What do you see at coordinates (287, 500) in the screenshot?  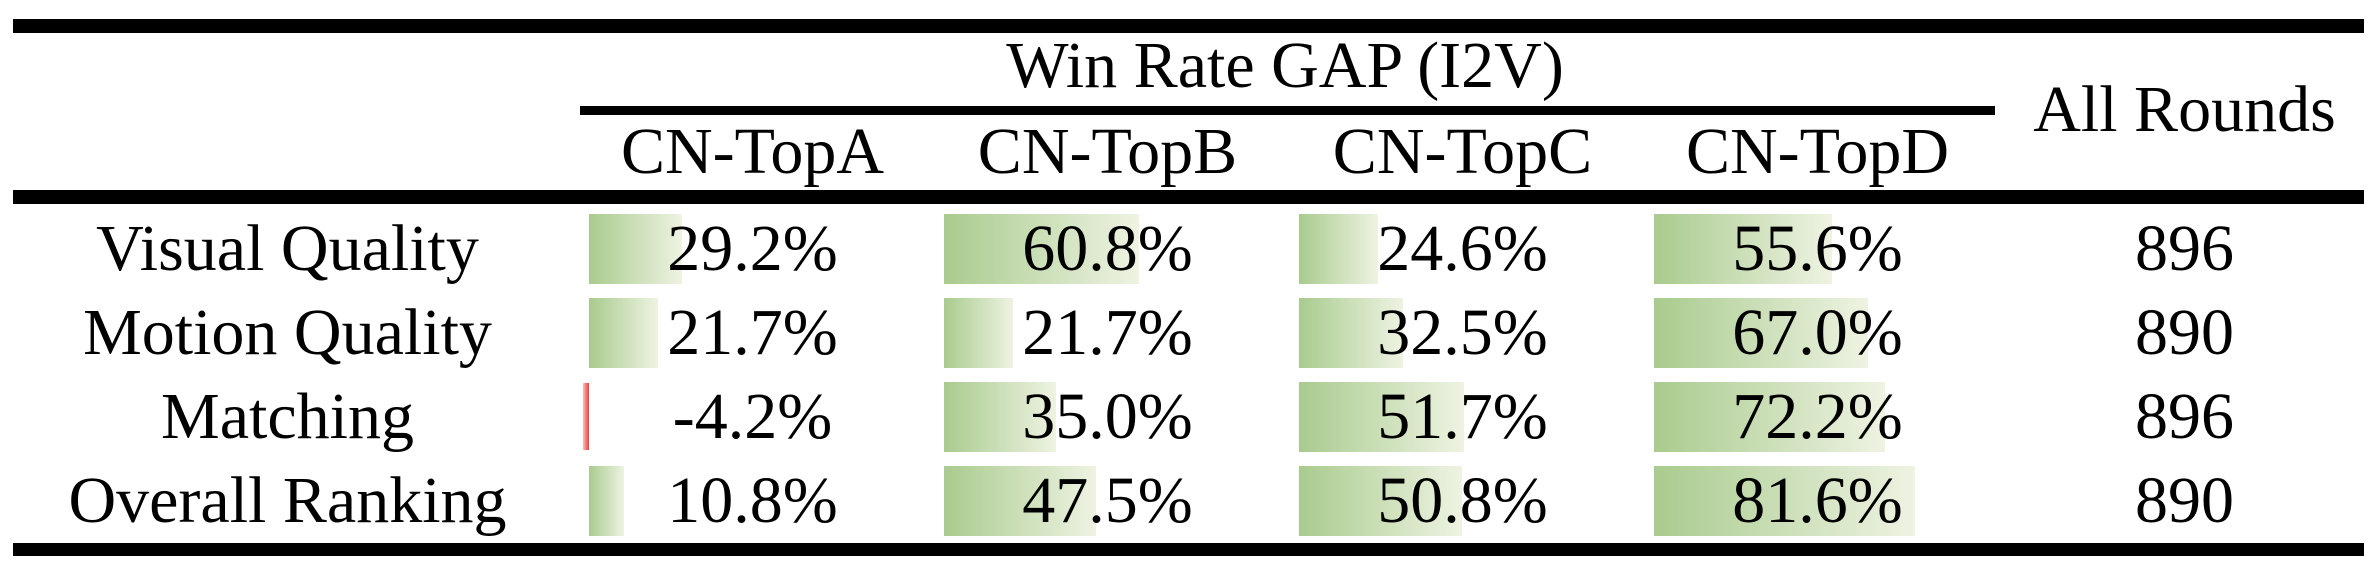 I see `row-label: Overall Ranking` at bounding box center [287, 500].